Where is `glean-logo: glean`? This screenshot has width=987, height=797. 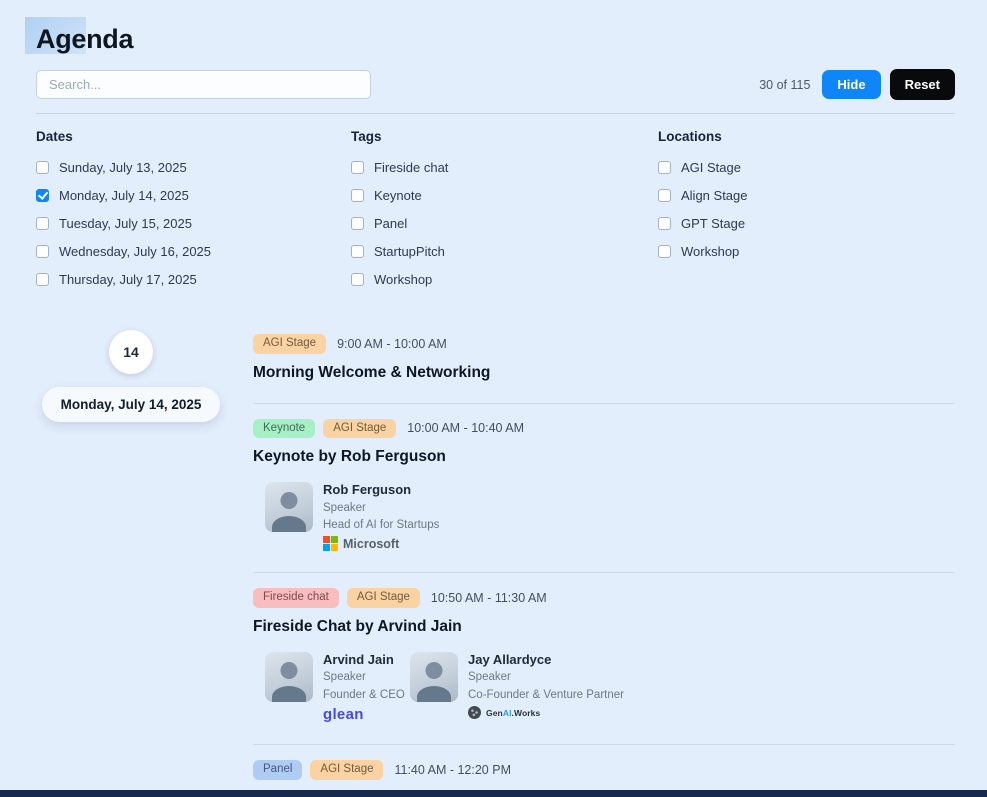 glean-logo: glean is located at coordinates (364, 714).